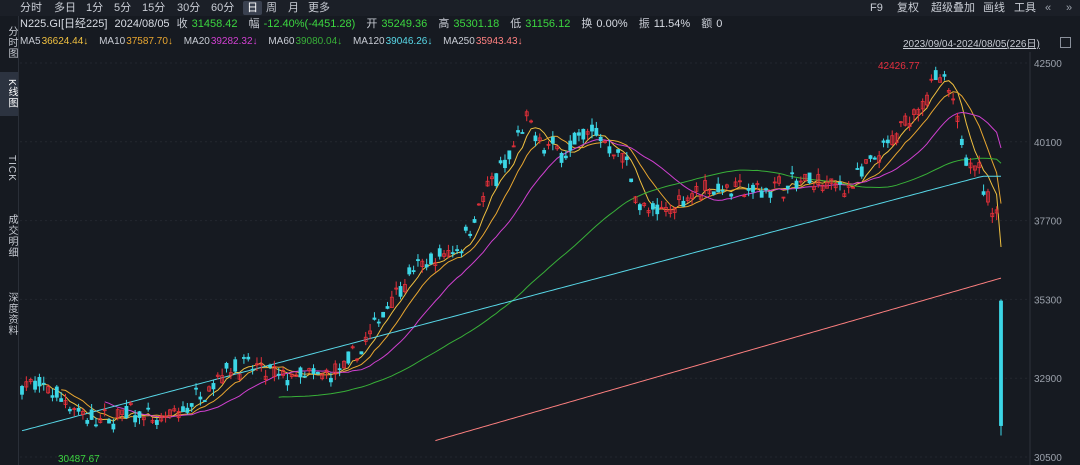  I want to click on turnover-label: 换, so click(587, 24).